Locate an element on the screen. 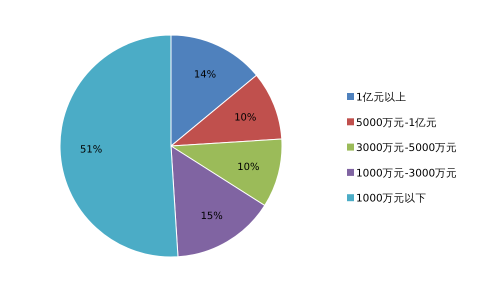 Image resolution: width=484 pixels, height=292 pixels. legend-label: 1亿元以上 is located at coordinates (381, 97).